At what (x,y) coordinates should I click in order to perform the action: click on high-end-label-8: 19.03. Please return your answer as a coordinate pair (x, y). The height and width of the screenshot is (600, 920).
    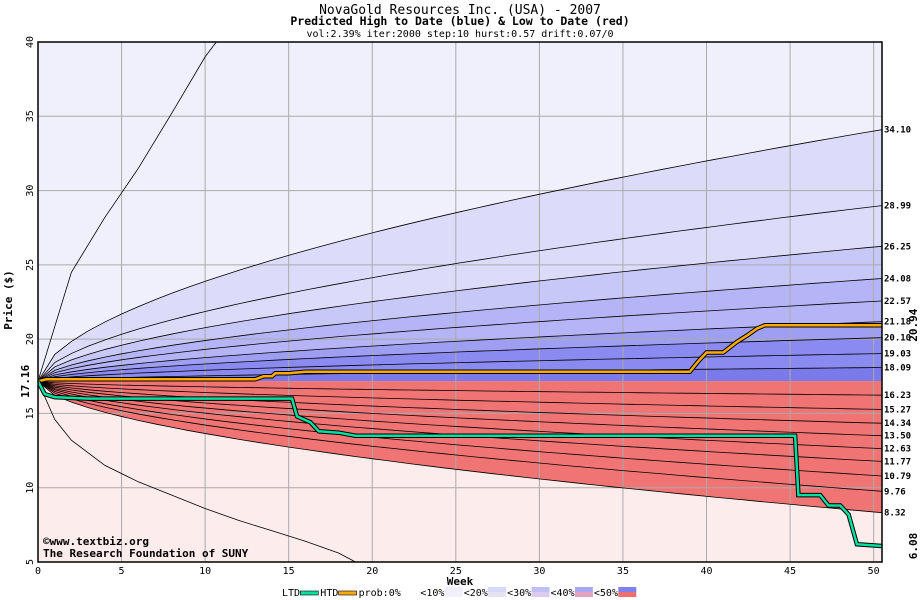
    Looking at the image, I should click on (897, 355).